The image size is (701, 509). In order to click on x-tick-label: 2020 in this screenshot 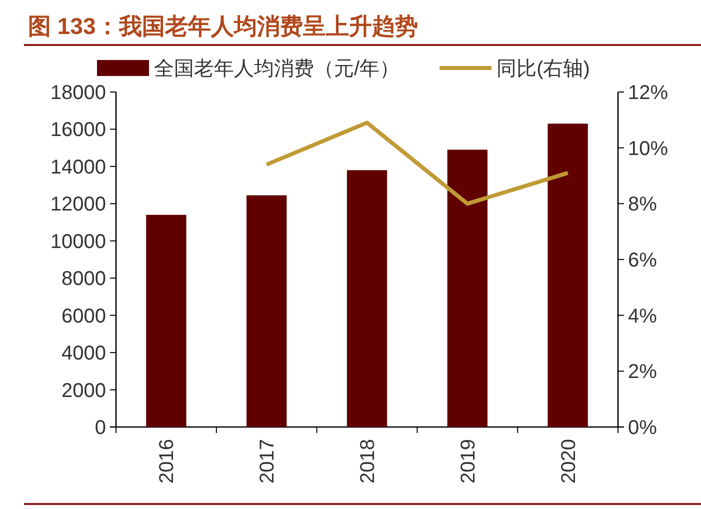, I will do `click(569, 461)`.